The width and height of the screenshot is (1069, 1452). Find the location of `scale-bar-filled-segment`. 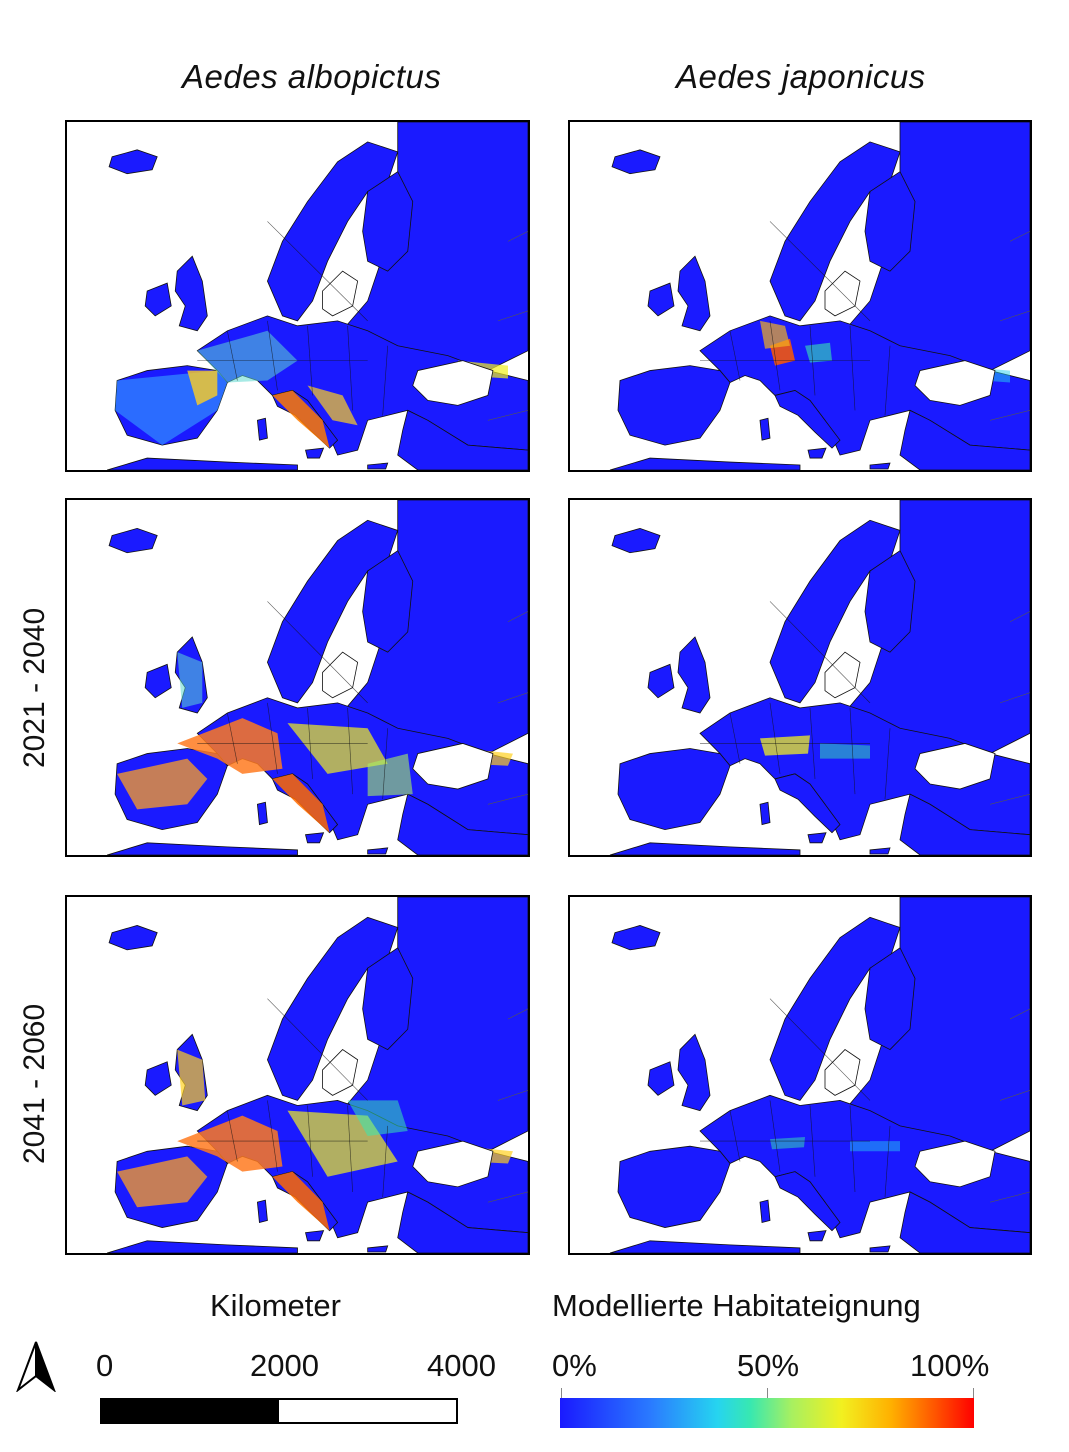

scale-bar-filled-segment is located at coordinates (190, 1411).